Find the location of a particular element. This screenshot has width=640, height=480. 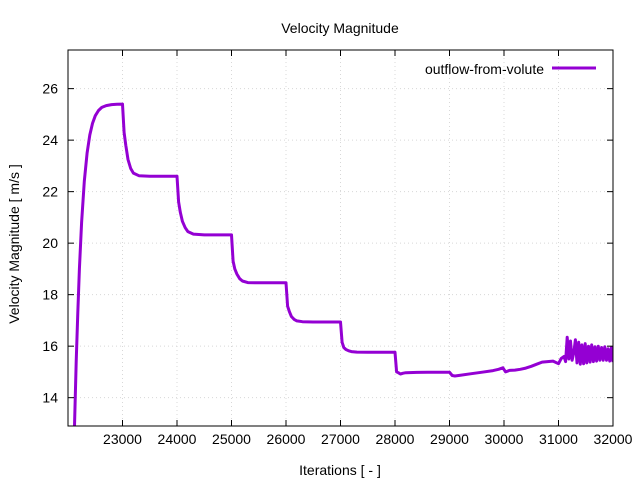

y-tick-label: 22 is located at coordinates (50, 192).